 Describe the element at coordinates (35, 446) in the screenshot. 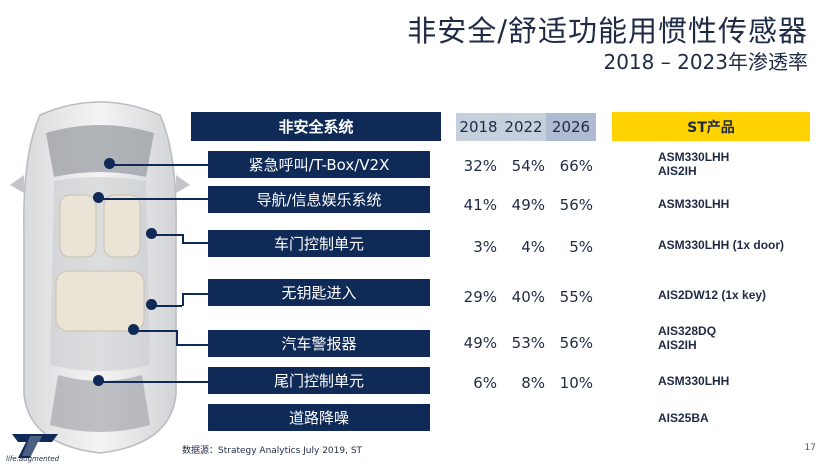

I see `st-logo-icon` at that location.